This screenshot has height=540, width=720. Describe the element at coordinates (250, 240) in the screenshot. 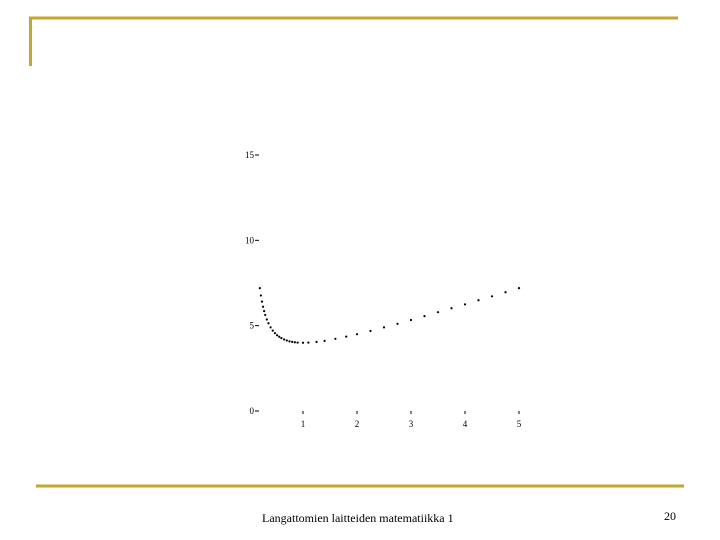

I see `y-tick-label: 10` at that location.